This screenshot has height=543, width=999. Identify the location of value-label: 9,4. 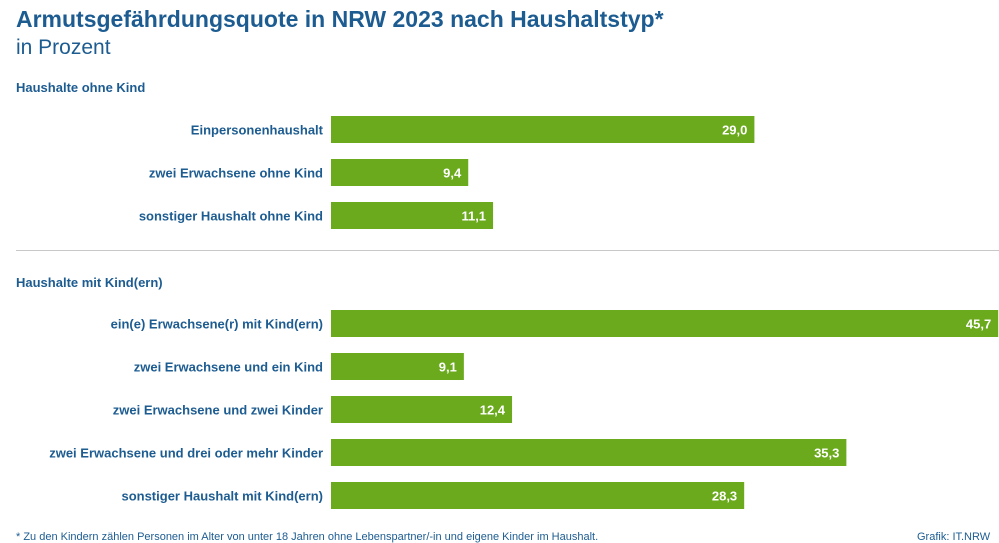
(452, 173).